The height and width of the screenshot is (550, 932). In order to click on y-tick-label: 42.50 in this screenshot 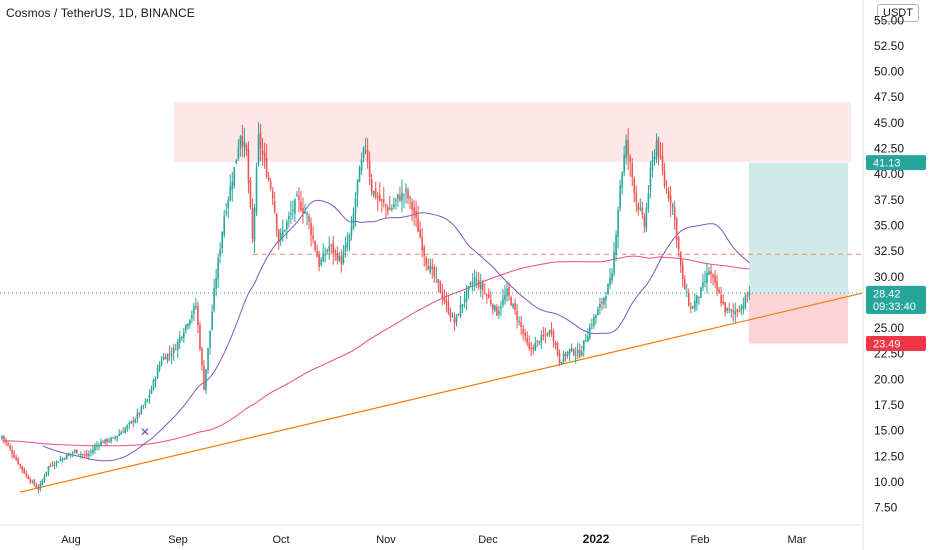, I will do `click(889, 149)`.